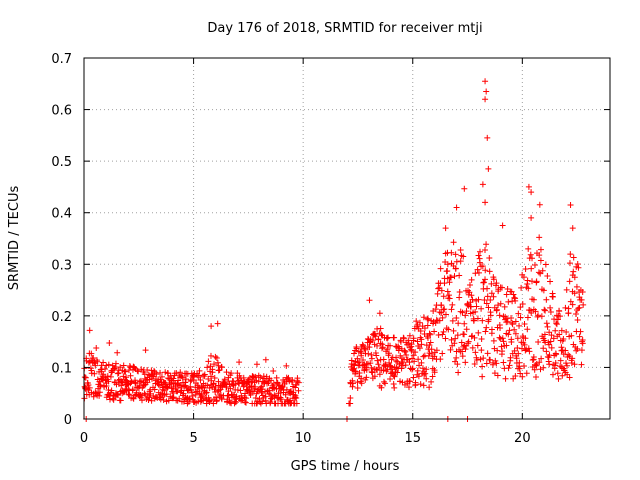 This screenshot has width=640, height=480. What do you see at coordinates (345, 466) in the screenshot?
I see `x-axis-label: GPS time / hours` at bounding box center [345, 466].